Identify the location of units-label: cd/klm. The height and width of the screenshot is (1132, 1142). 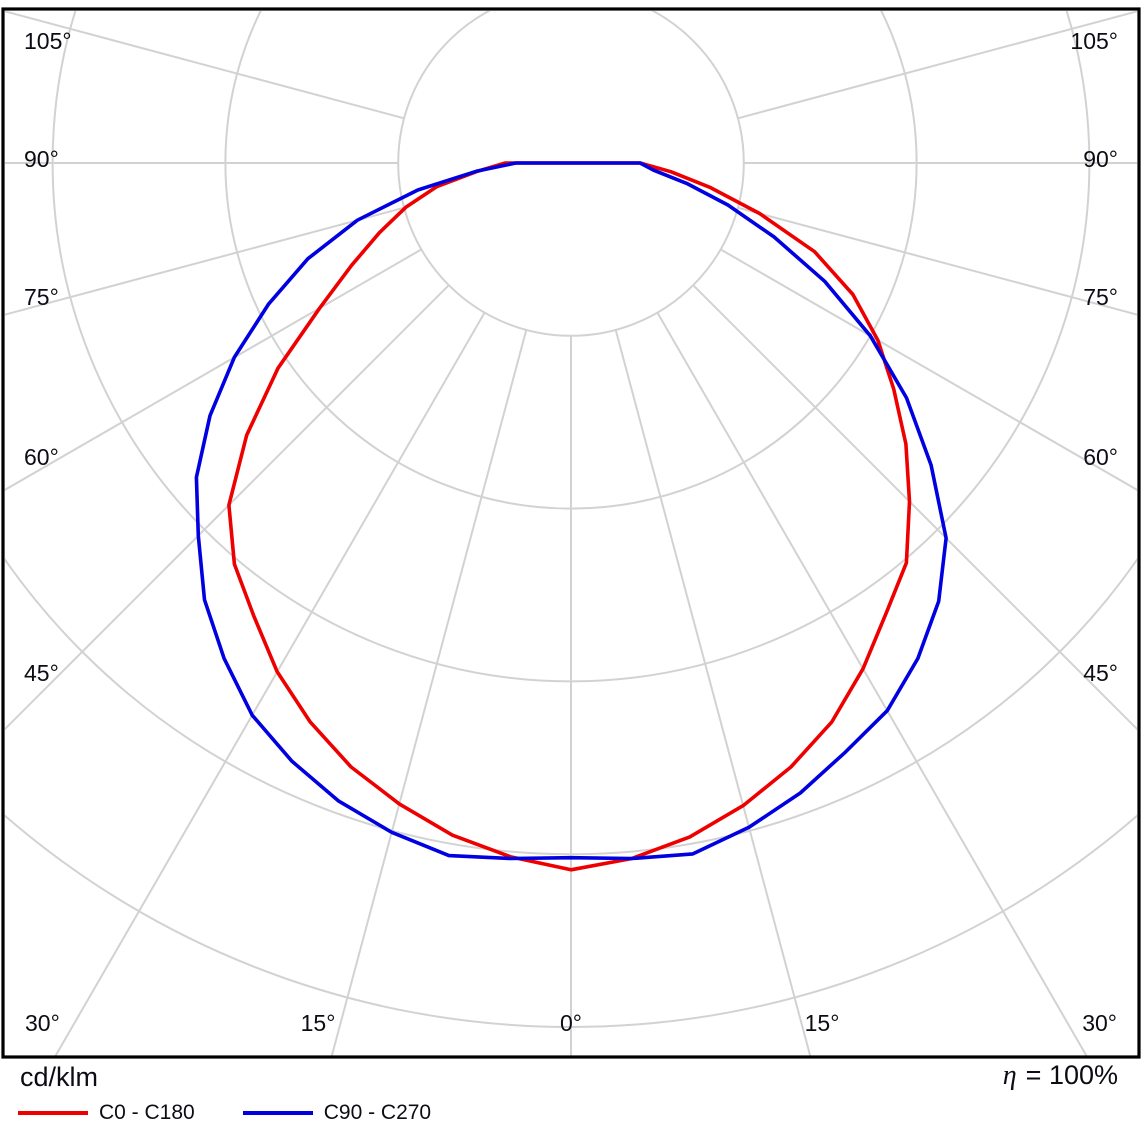
(59, 1077).